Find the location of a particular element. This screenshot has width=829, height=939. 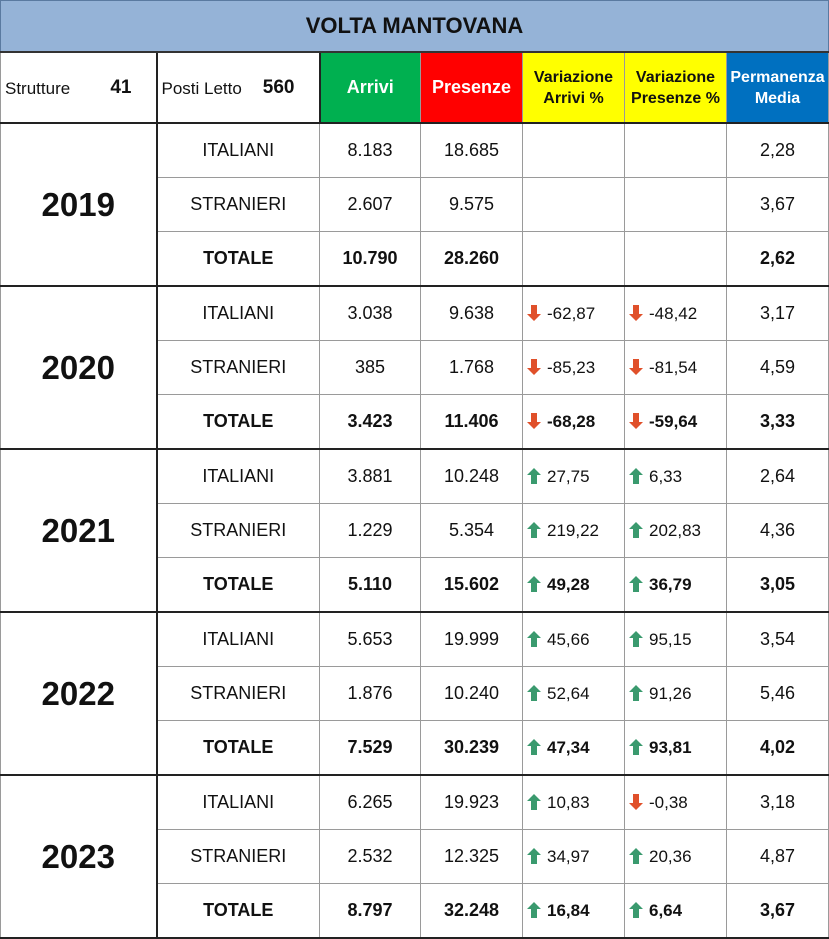

presenze-cell: 9.575 is located at coordinates (471, 204).